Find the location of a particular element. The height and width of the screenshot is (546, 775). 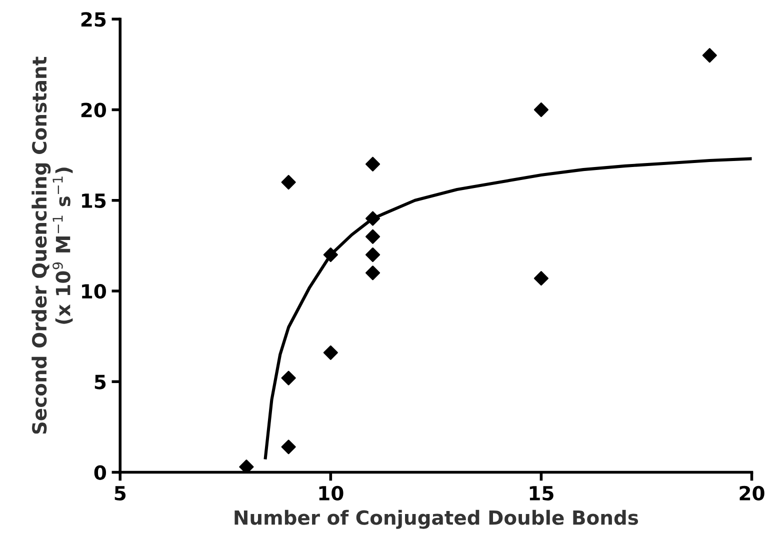

x-axis-title: Number of Conjugated Double Bonds is located at coordinates (436, 519).